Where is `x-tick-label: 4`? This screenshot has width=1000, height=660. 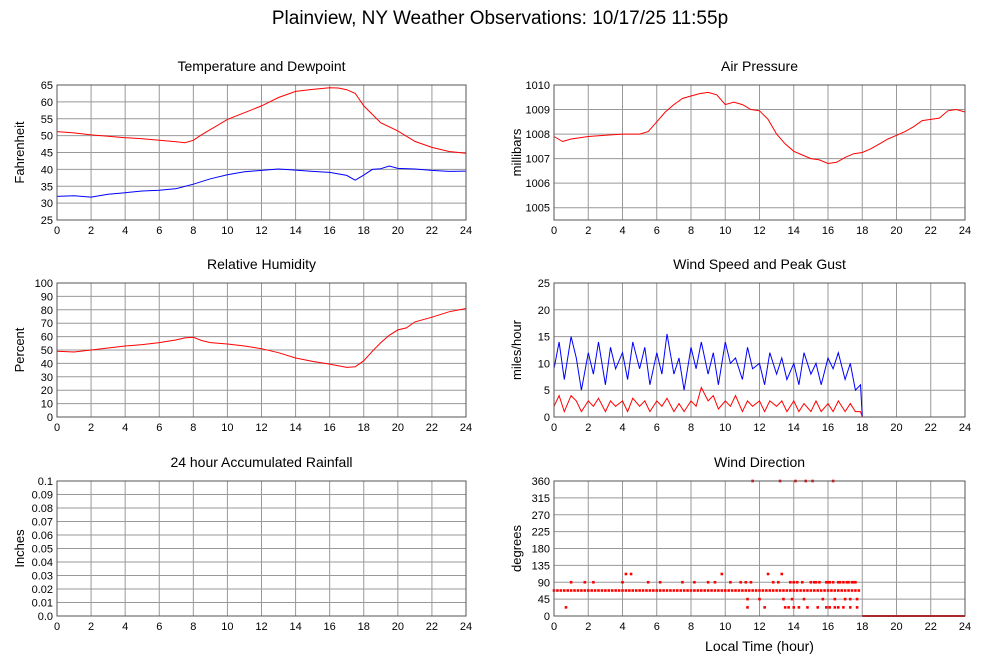 x-tick-label: 4 is located at coordinates (622, 231).